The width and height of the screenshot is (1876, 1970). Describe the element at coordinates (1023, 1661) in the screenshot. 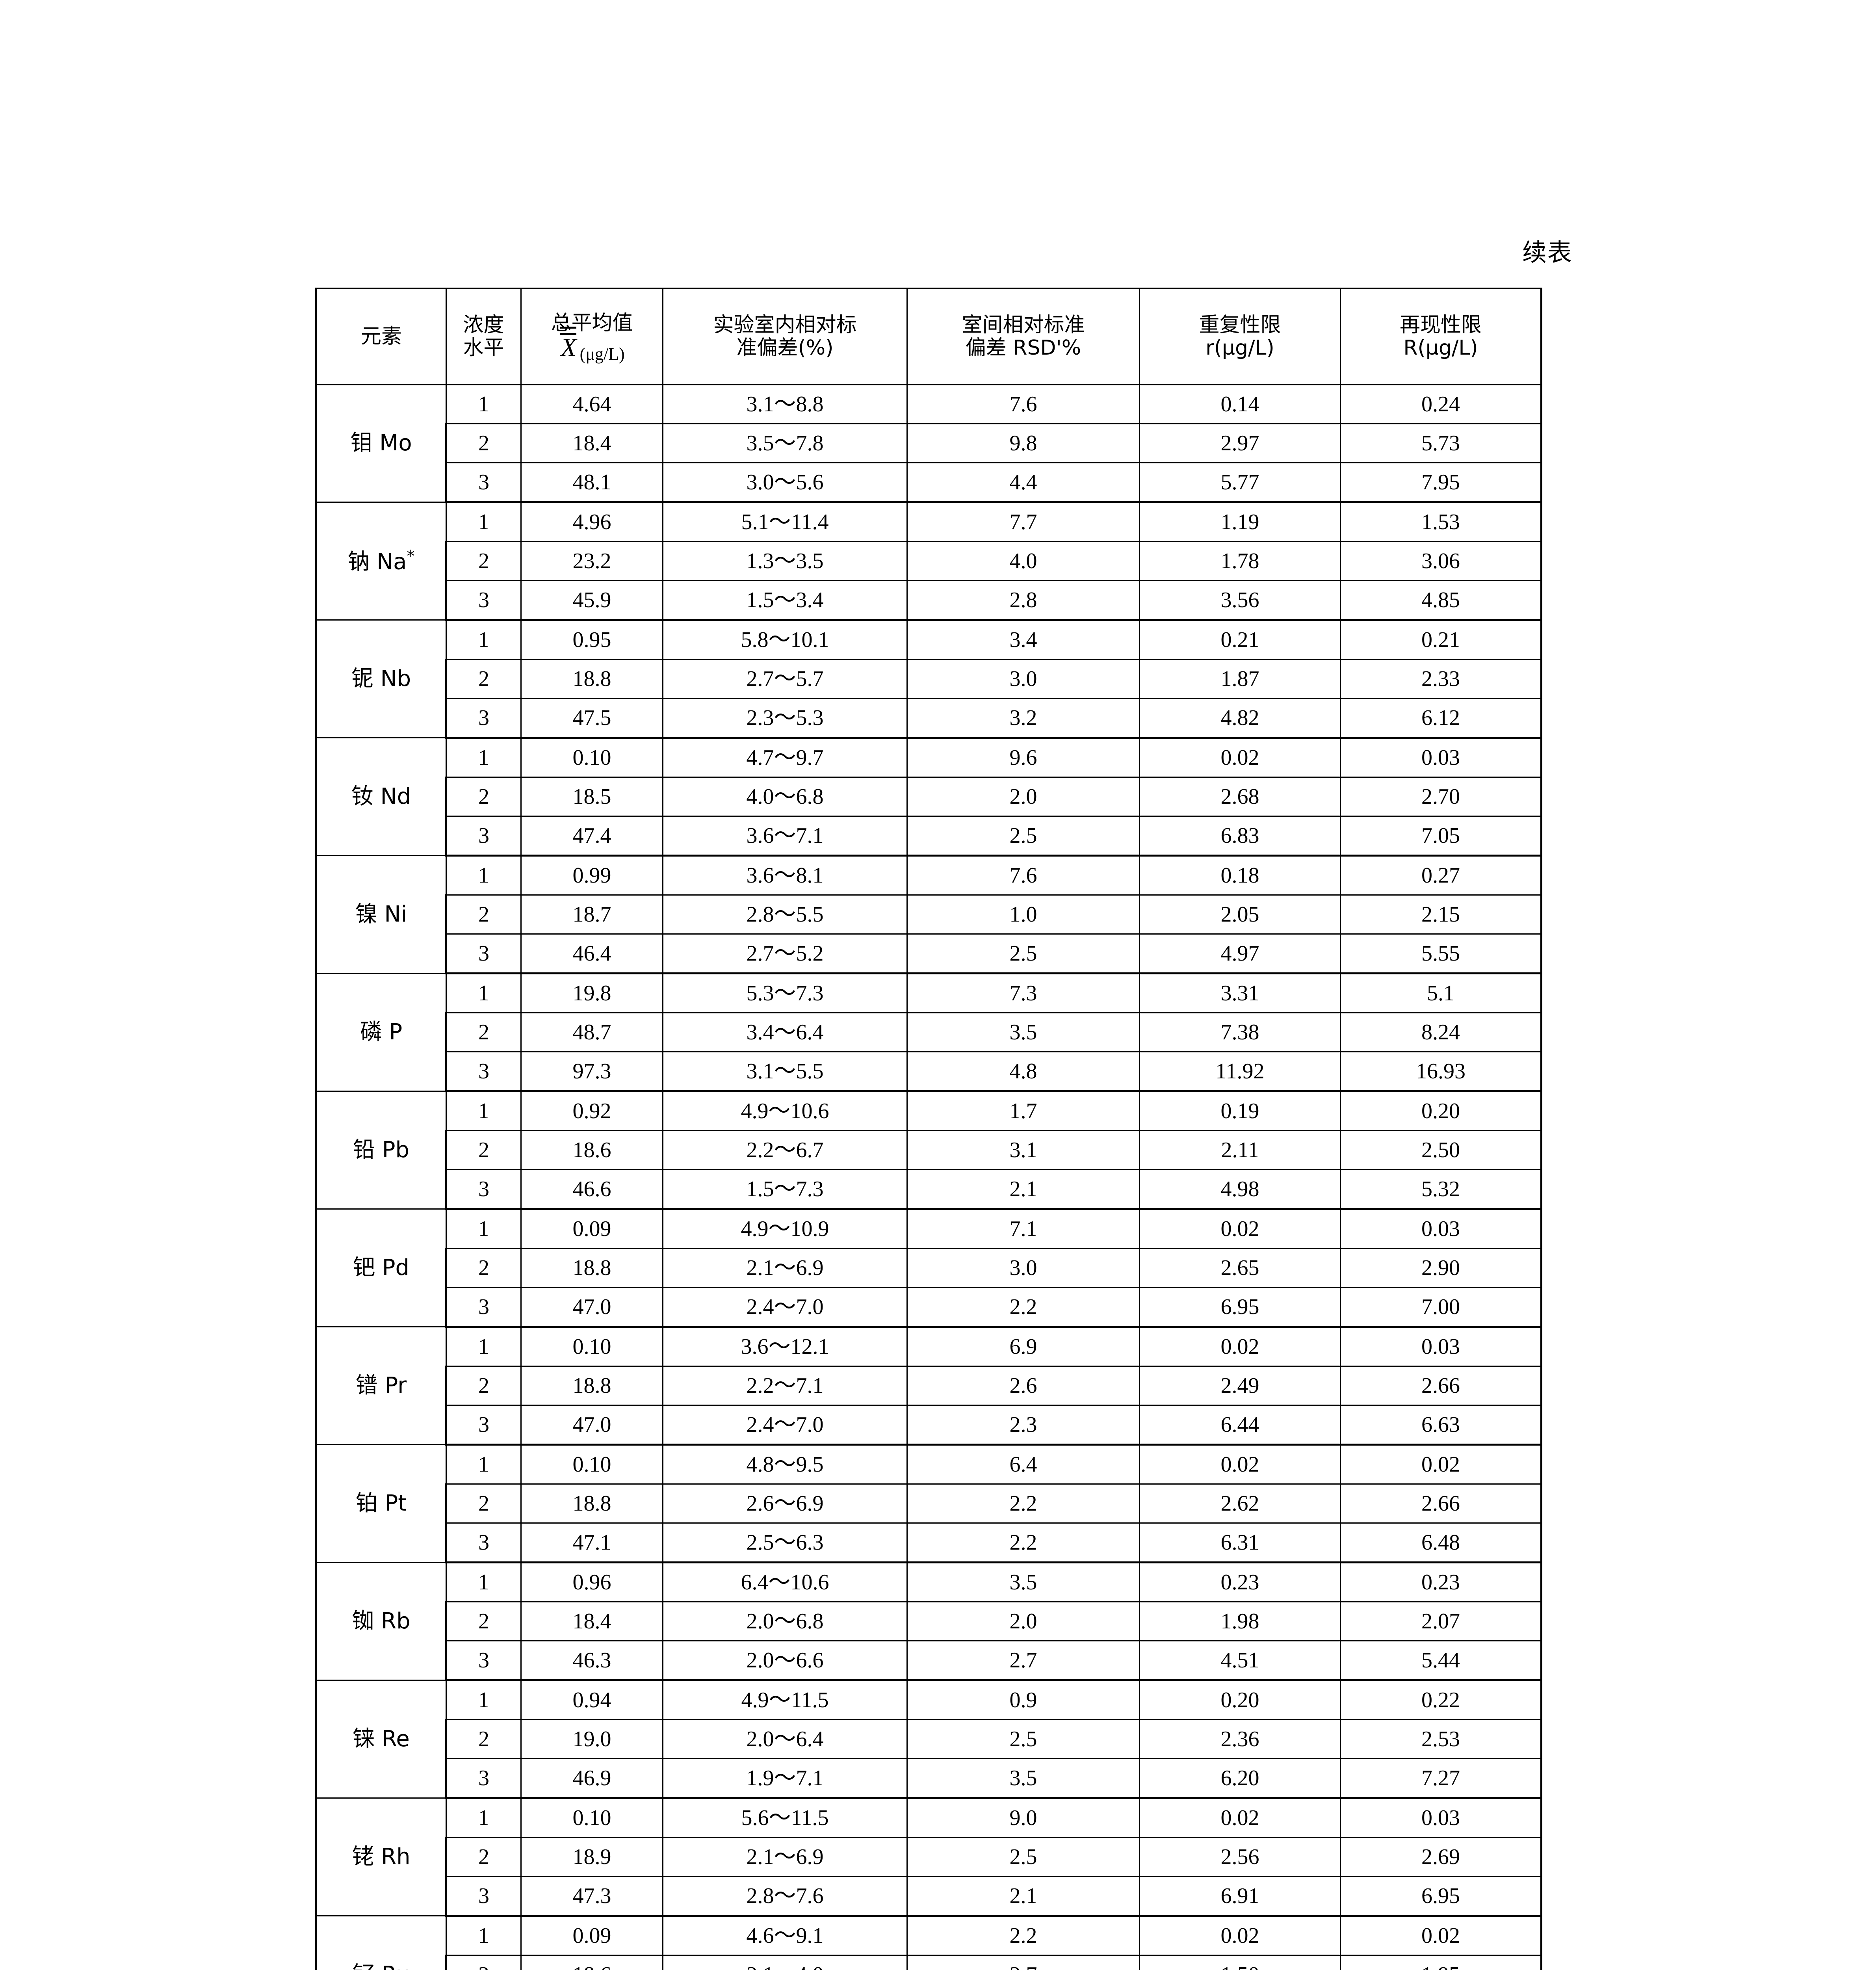

I see `between-lab-rsd-cell: 2.7` at that location.